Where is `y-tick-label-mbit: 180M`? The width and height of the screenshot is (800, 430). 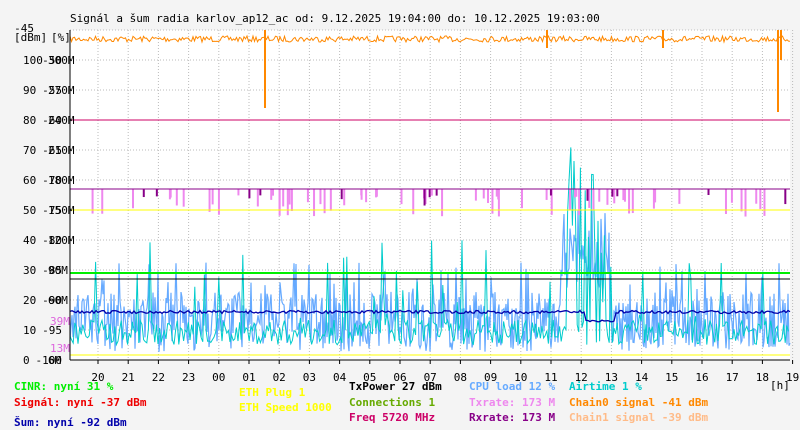
y-tick-label-mbit: 180M is located at coordinates (61, 180).